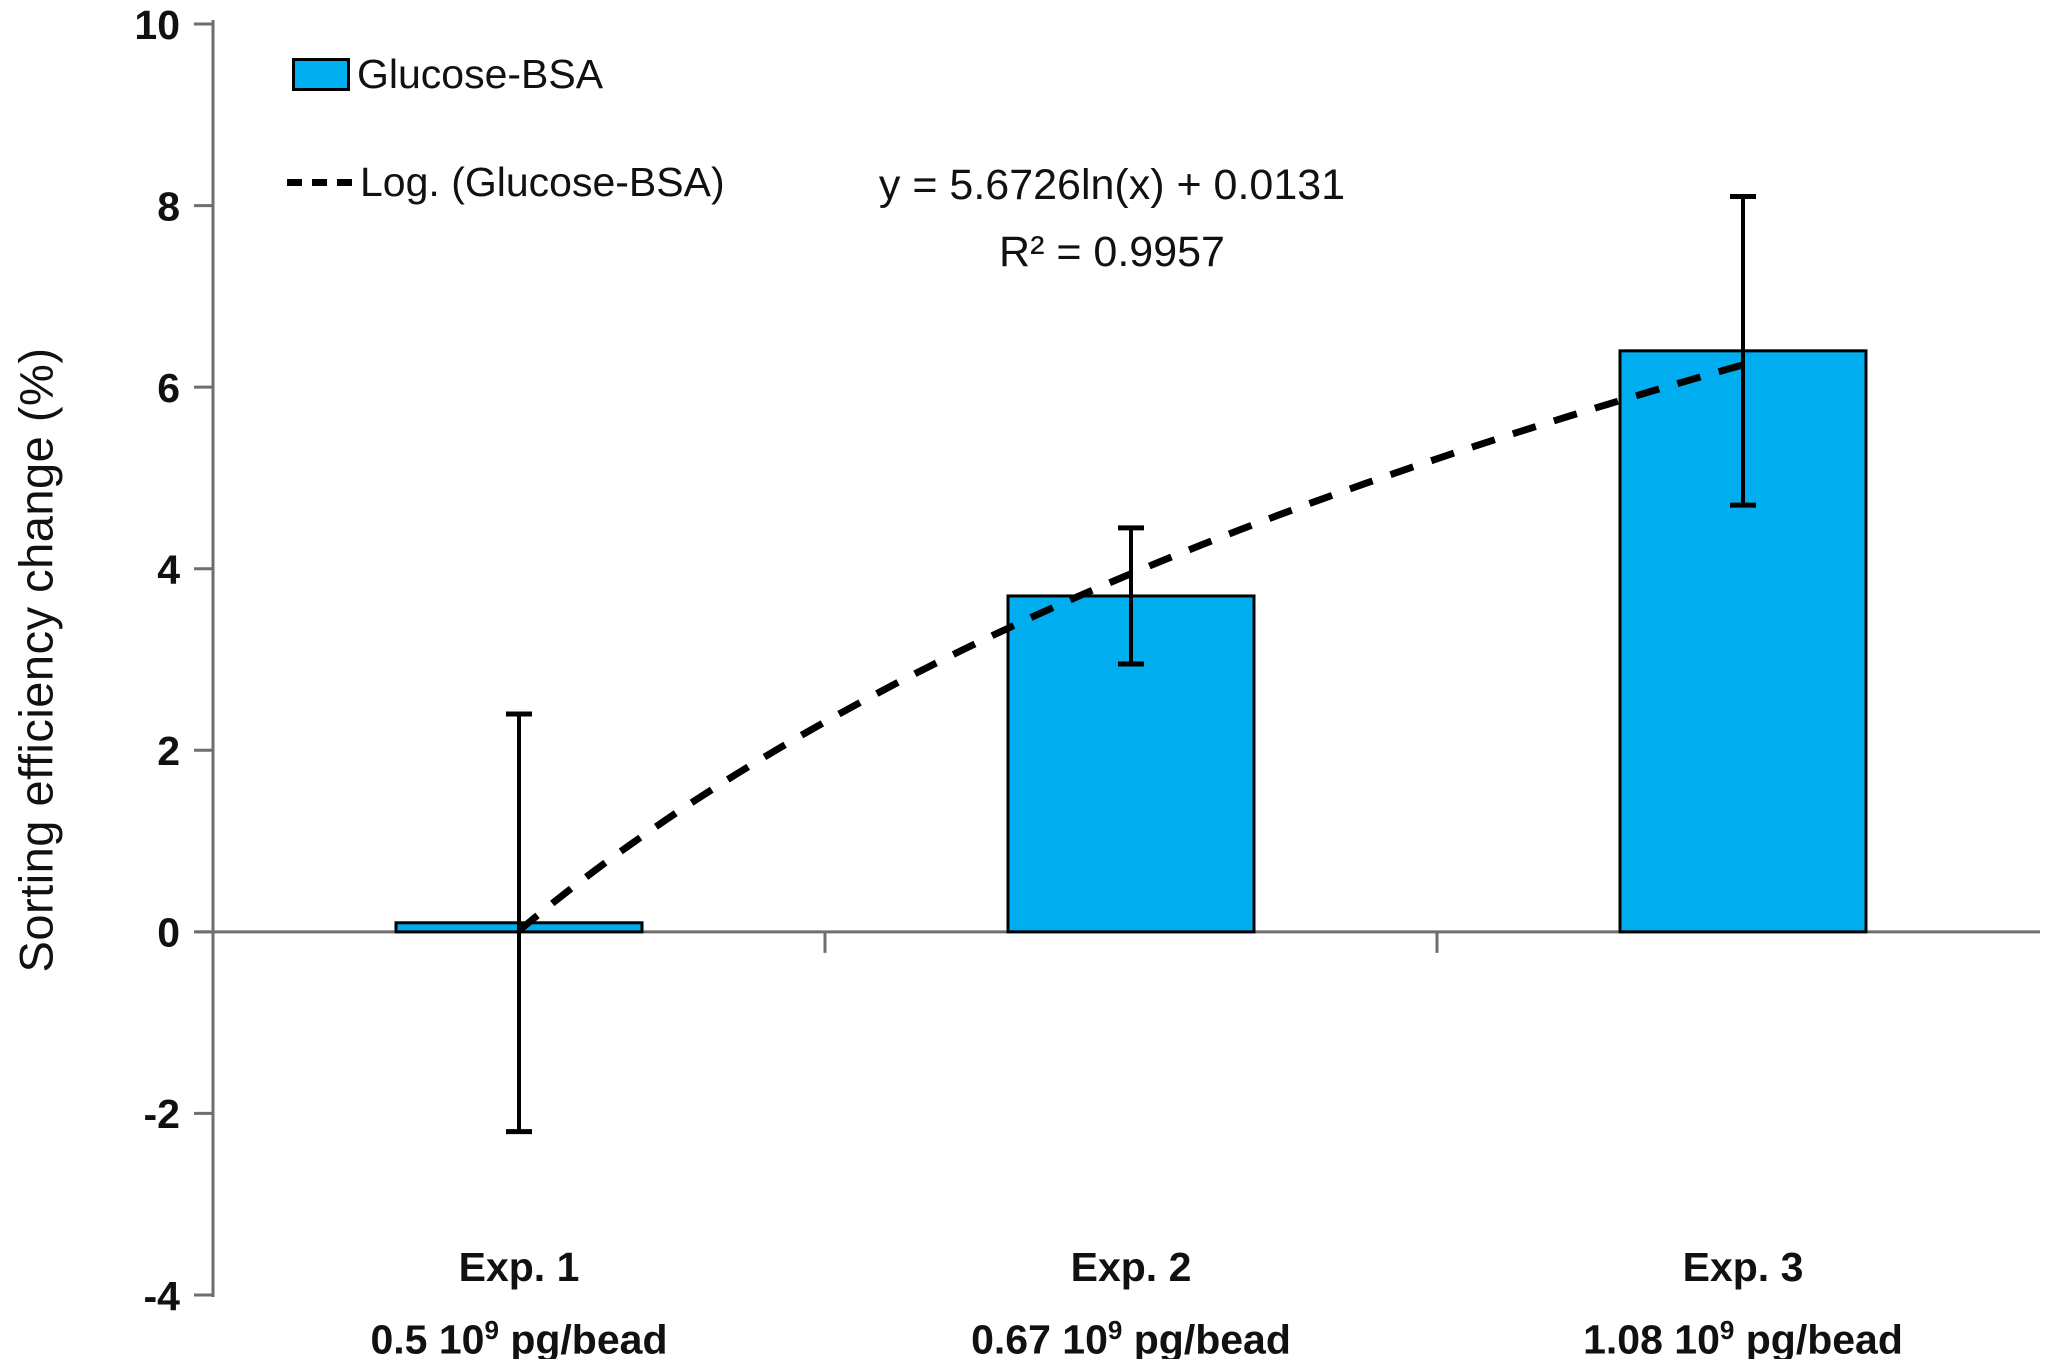  I want to click on y-tick-label: 6, so click(168, 388).